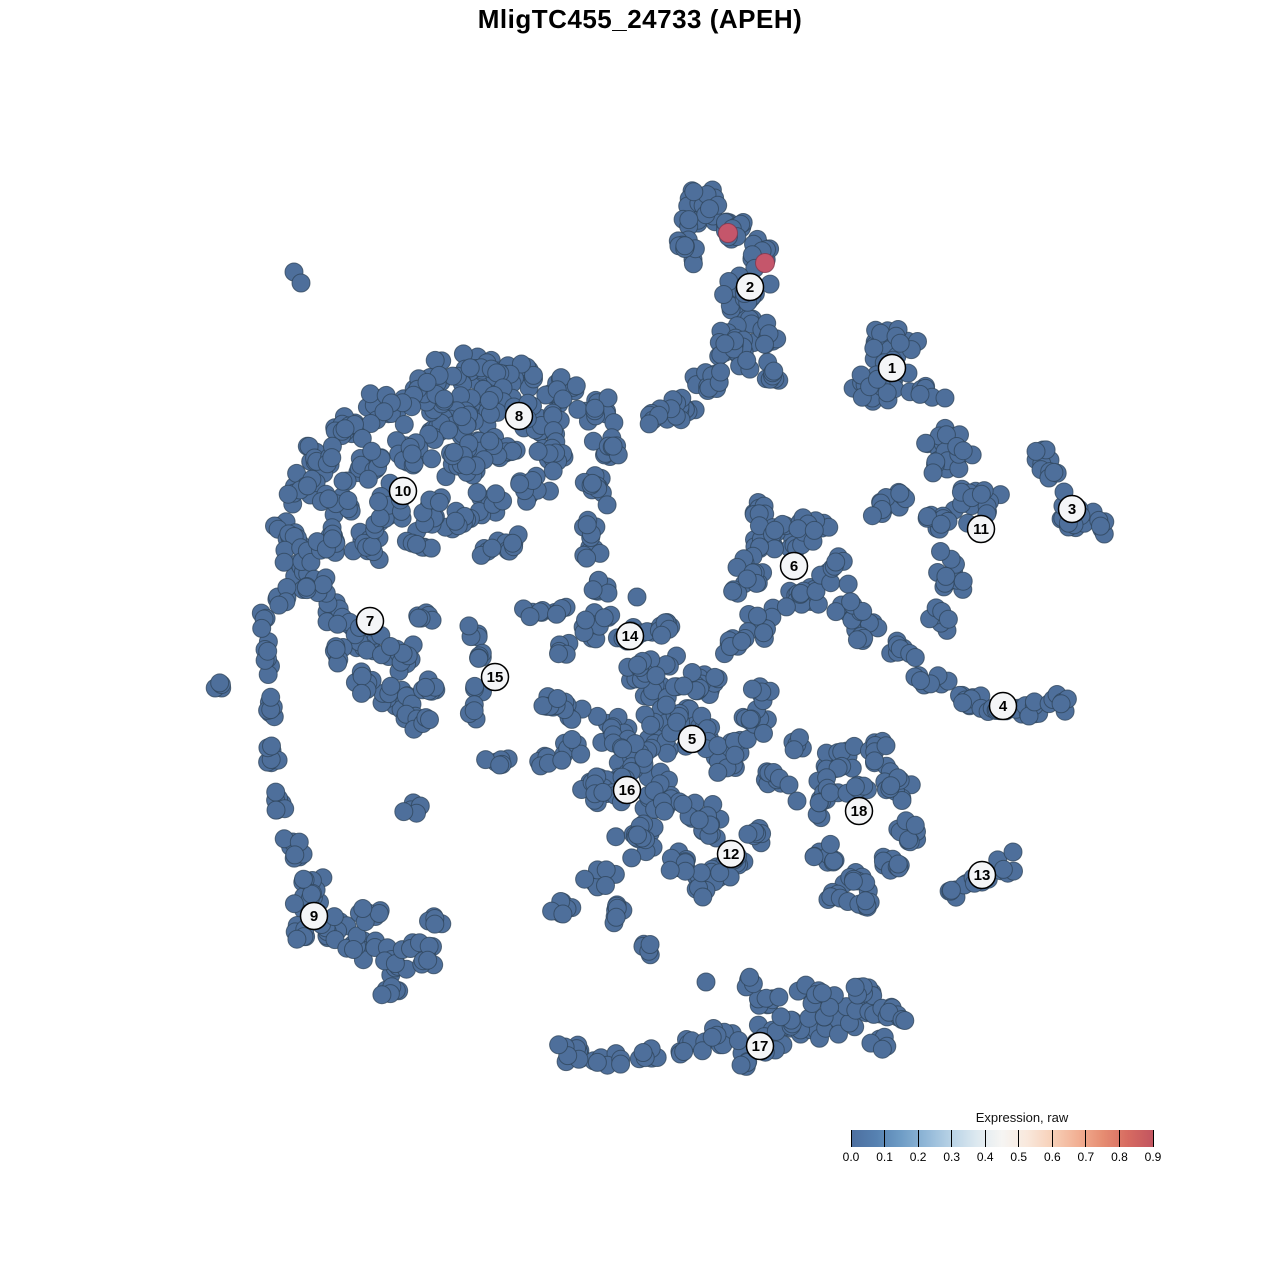 The width and height of the screenshot is (1280, 1280). Describe the element at coordinates (495, 677) in the screenshot. I see `cluster-label-15: 15` at that location.